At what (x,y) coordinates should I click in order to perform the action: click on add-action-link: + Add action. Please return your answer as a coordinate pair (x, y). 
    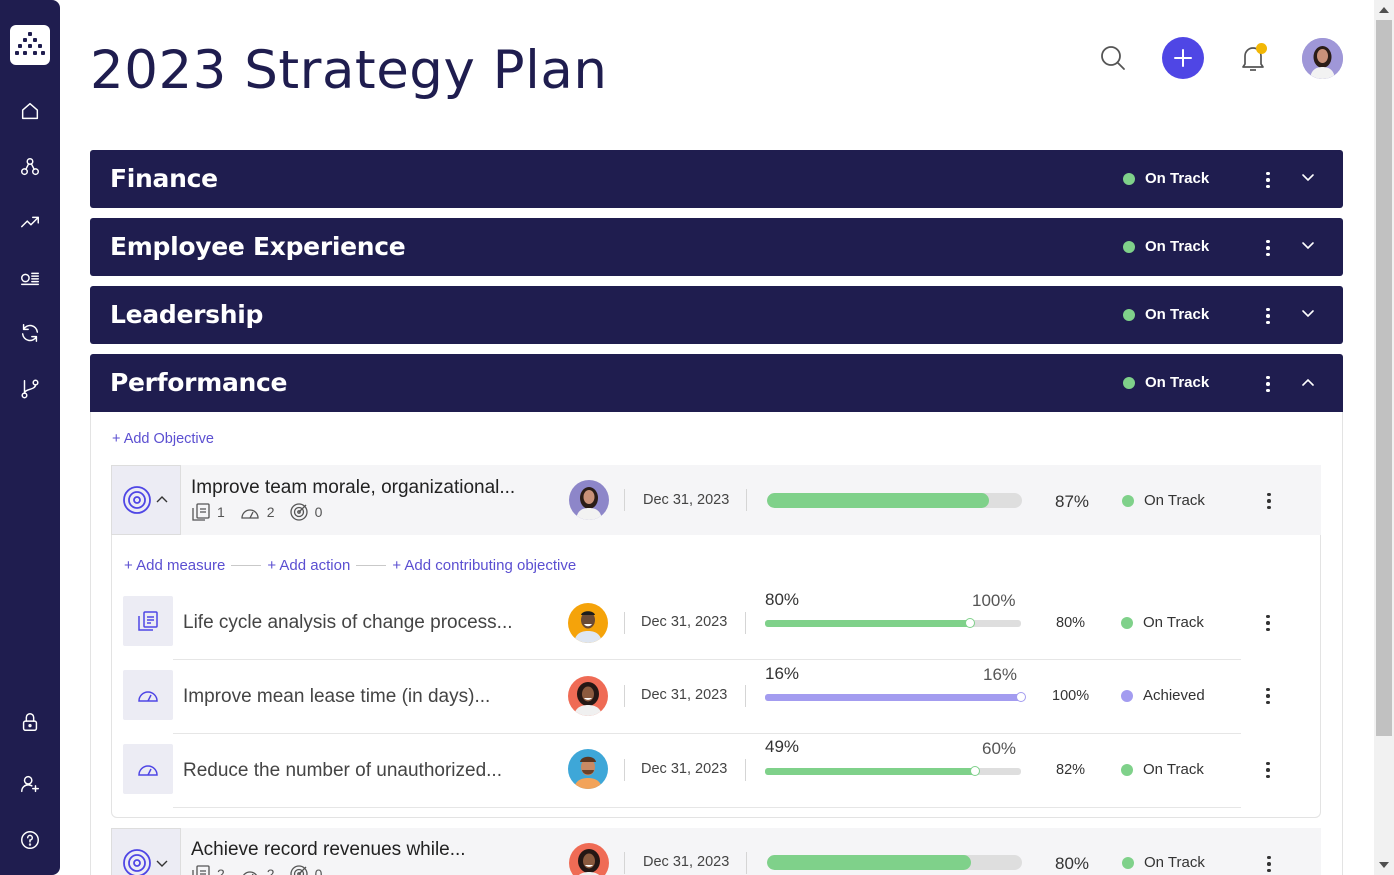
    Looking at the image, I should click on (309, 565).